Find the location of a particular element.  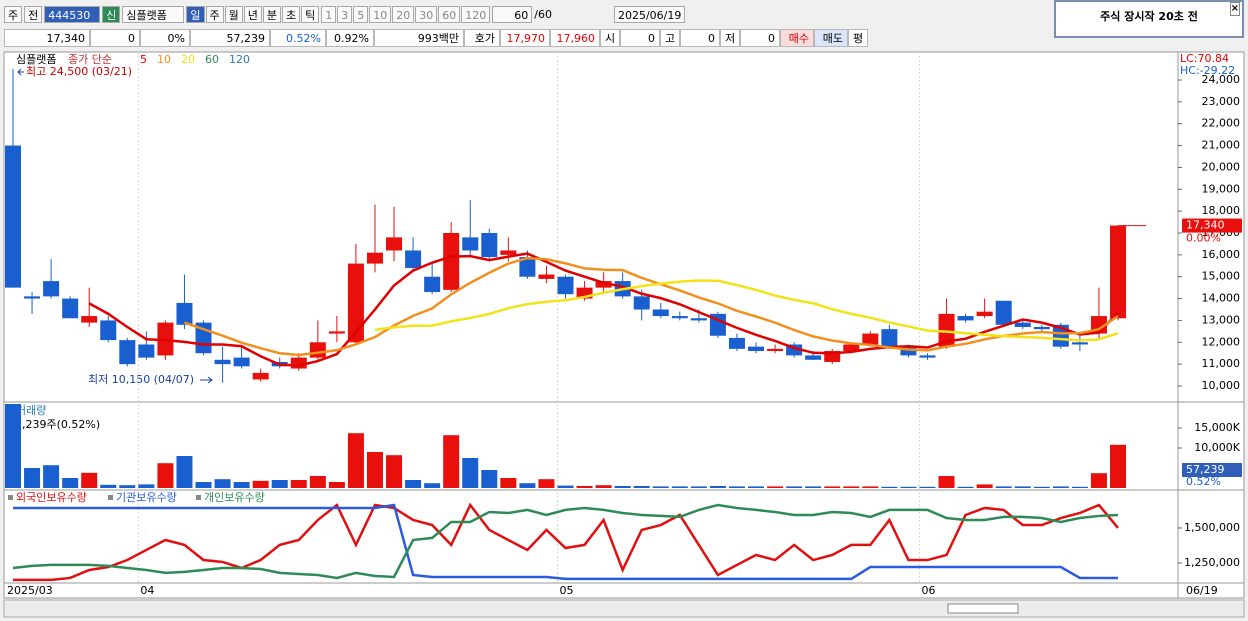

hc: HC:-29.22 is located at coordinates (1207, 70).